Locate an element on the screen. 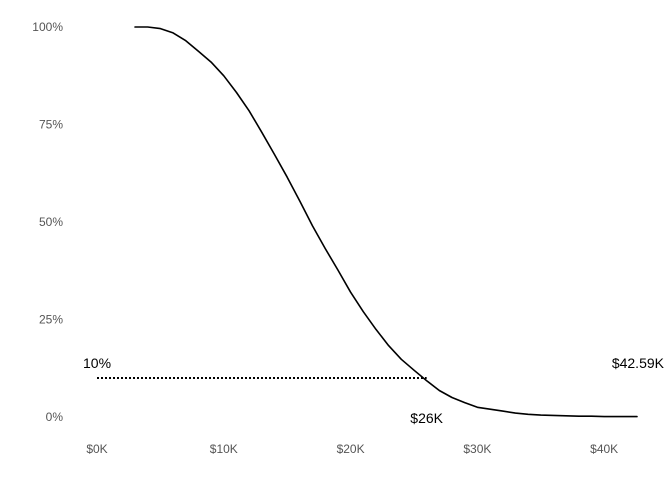 This screenshot has width=672, height=480. x-tick-label: $20K is located at coordinates (351, 449).